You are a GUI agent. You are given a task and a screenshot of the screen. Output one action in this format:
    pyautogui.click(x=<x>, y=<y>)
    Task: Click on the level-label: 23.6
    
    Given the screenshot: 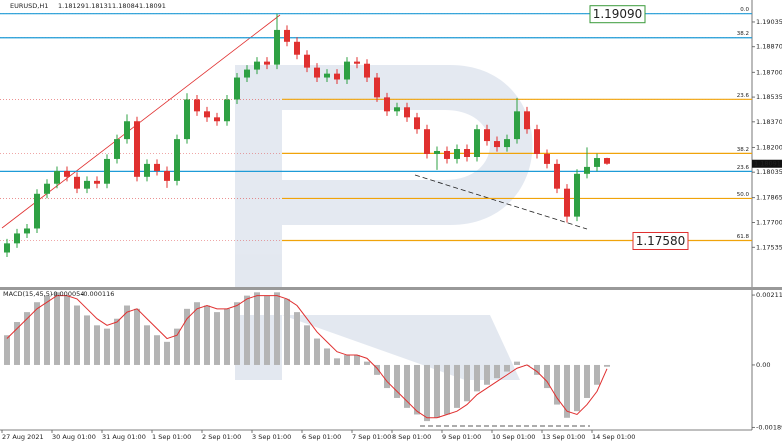 What is the action you would take?
    pyautogui.click(x=743, y=96)
    